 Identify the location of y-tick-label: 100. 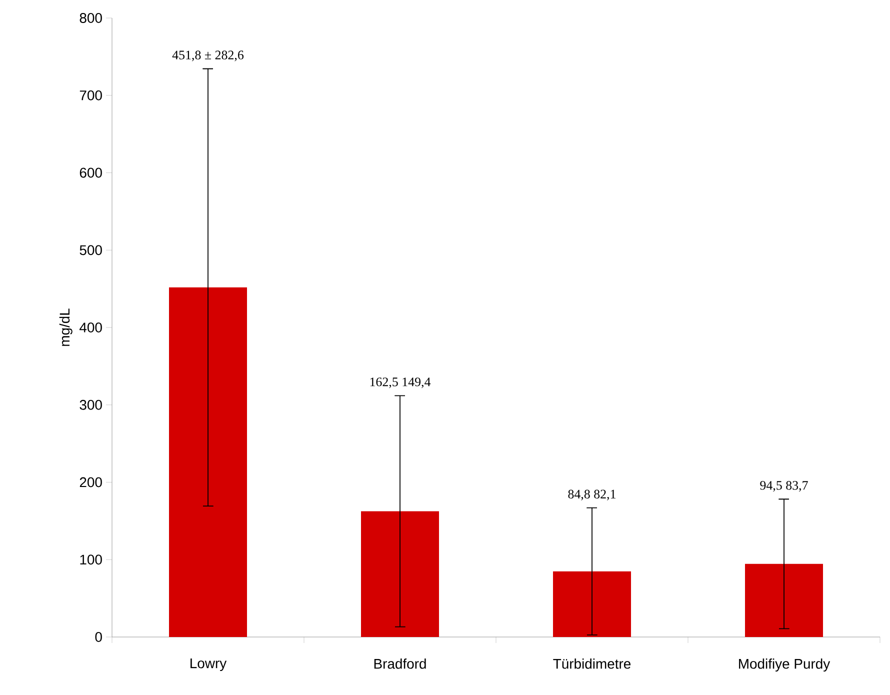
(91, 559).